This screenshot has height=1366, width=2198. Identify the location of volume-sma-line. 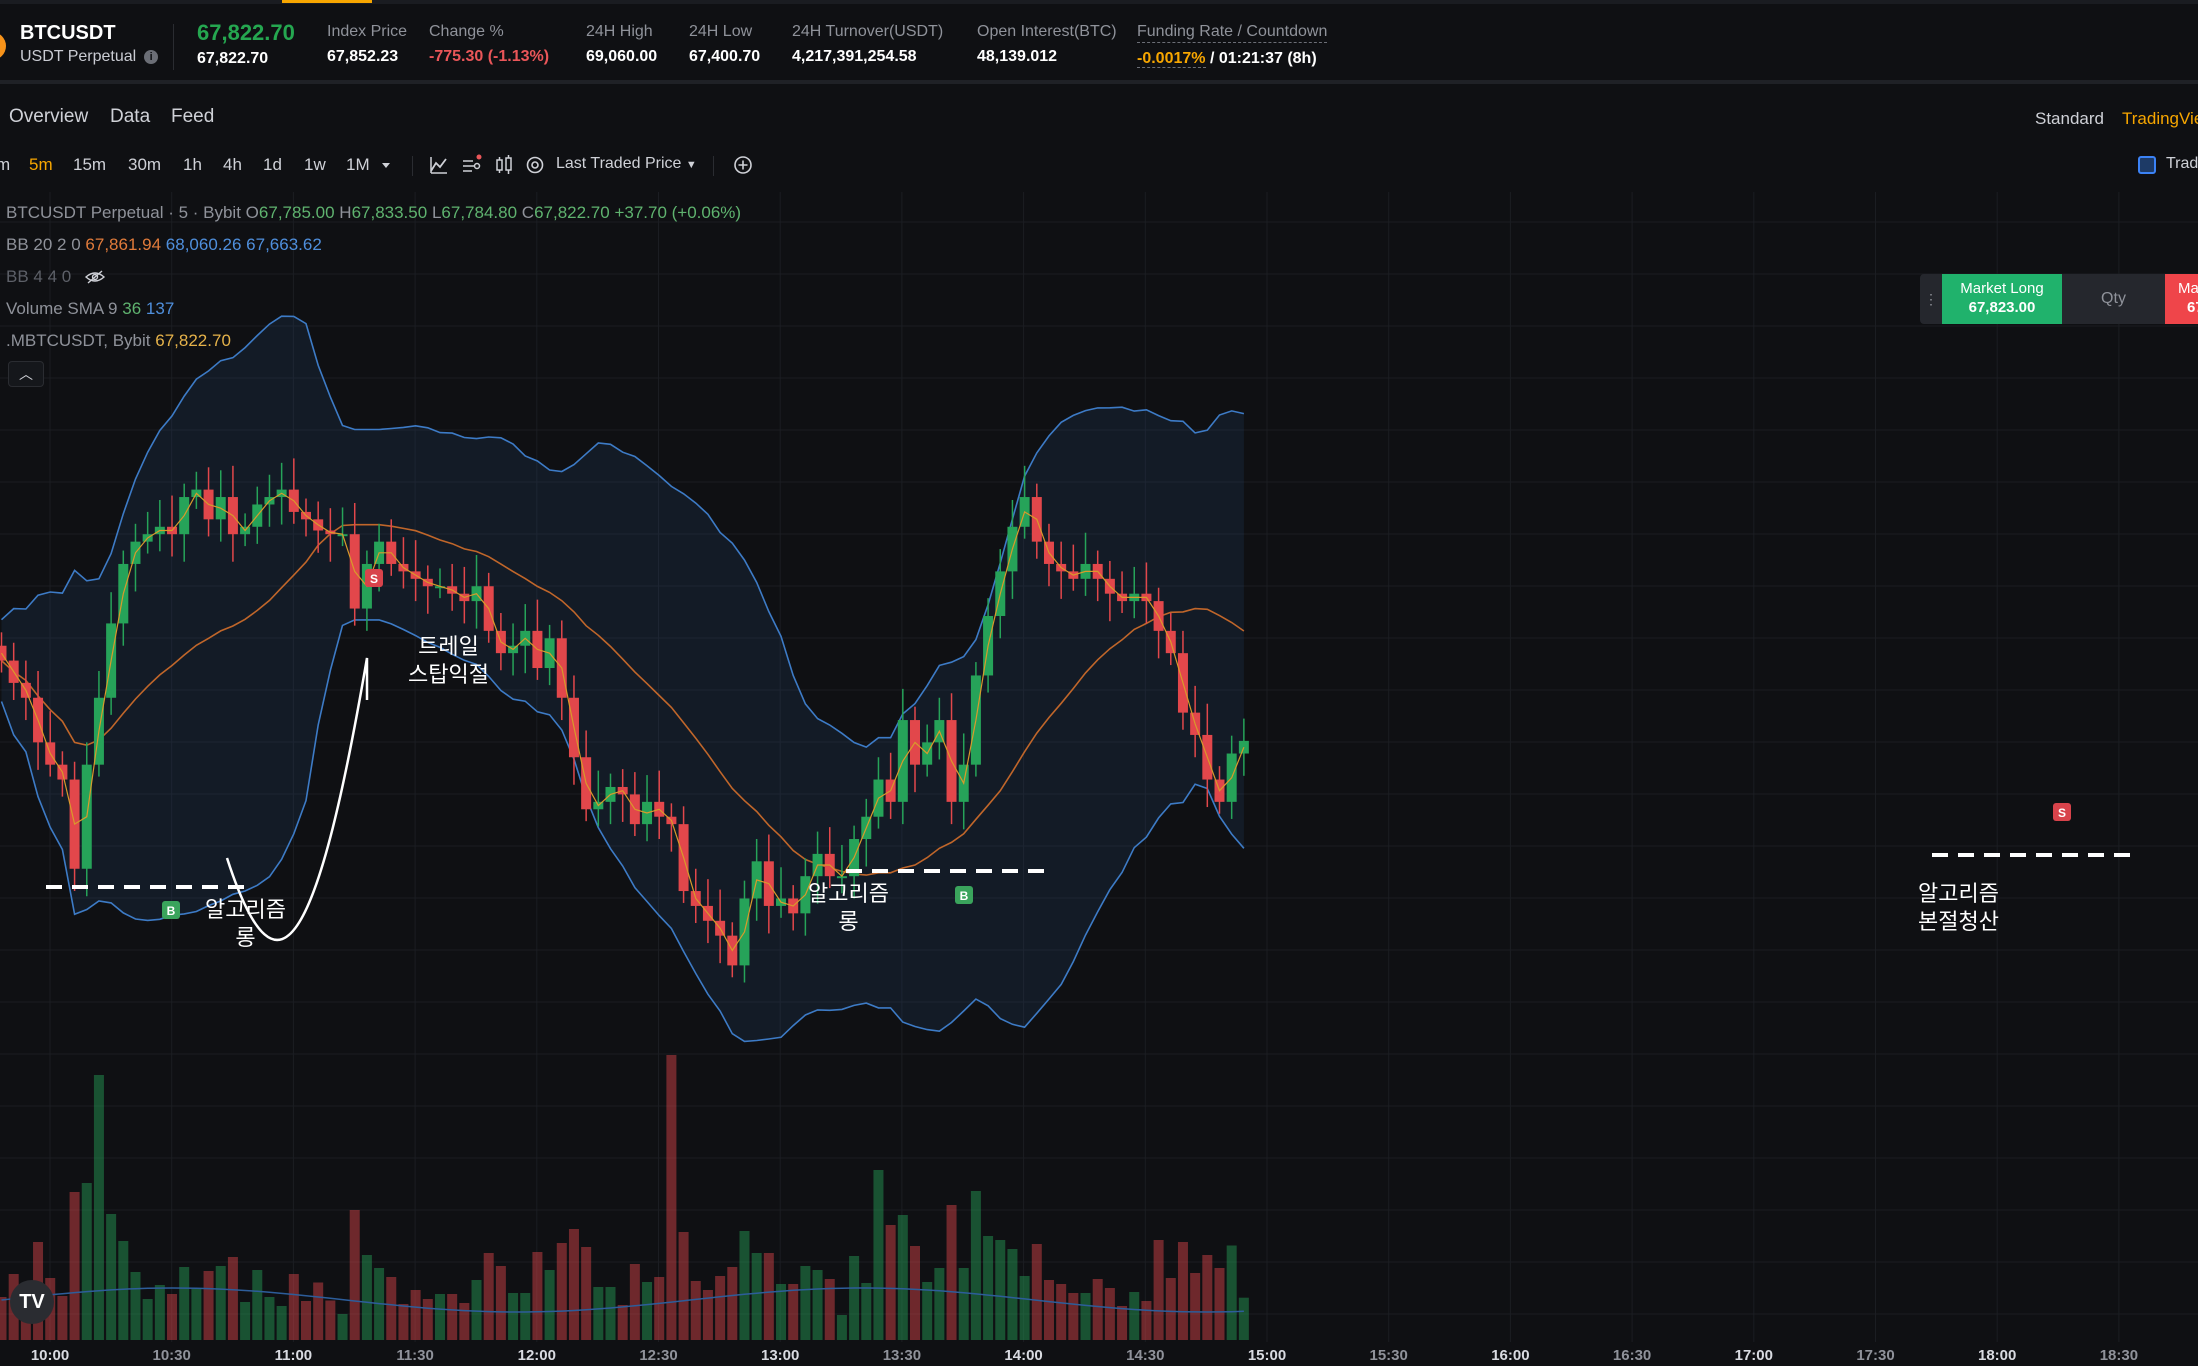
(622, 1300).